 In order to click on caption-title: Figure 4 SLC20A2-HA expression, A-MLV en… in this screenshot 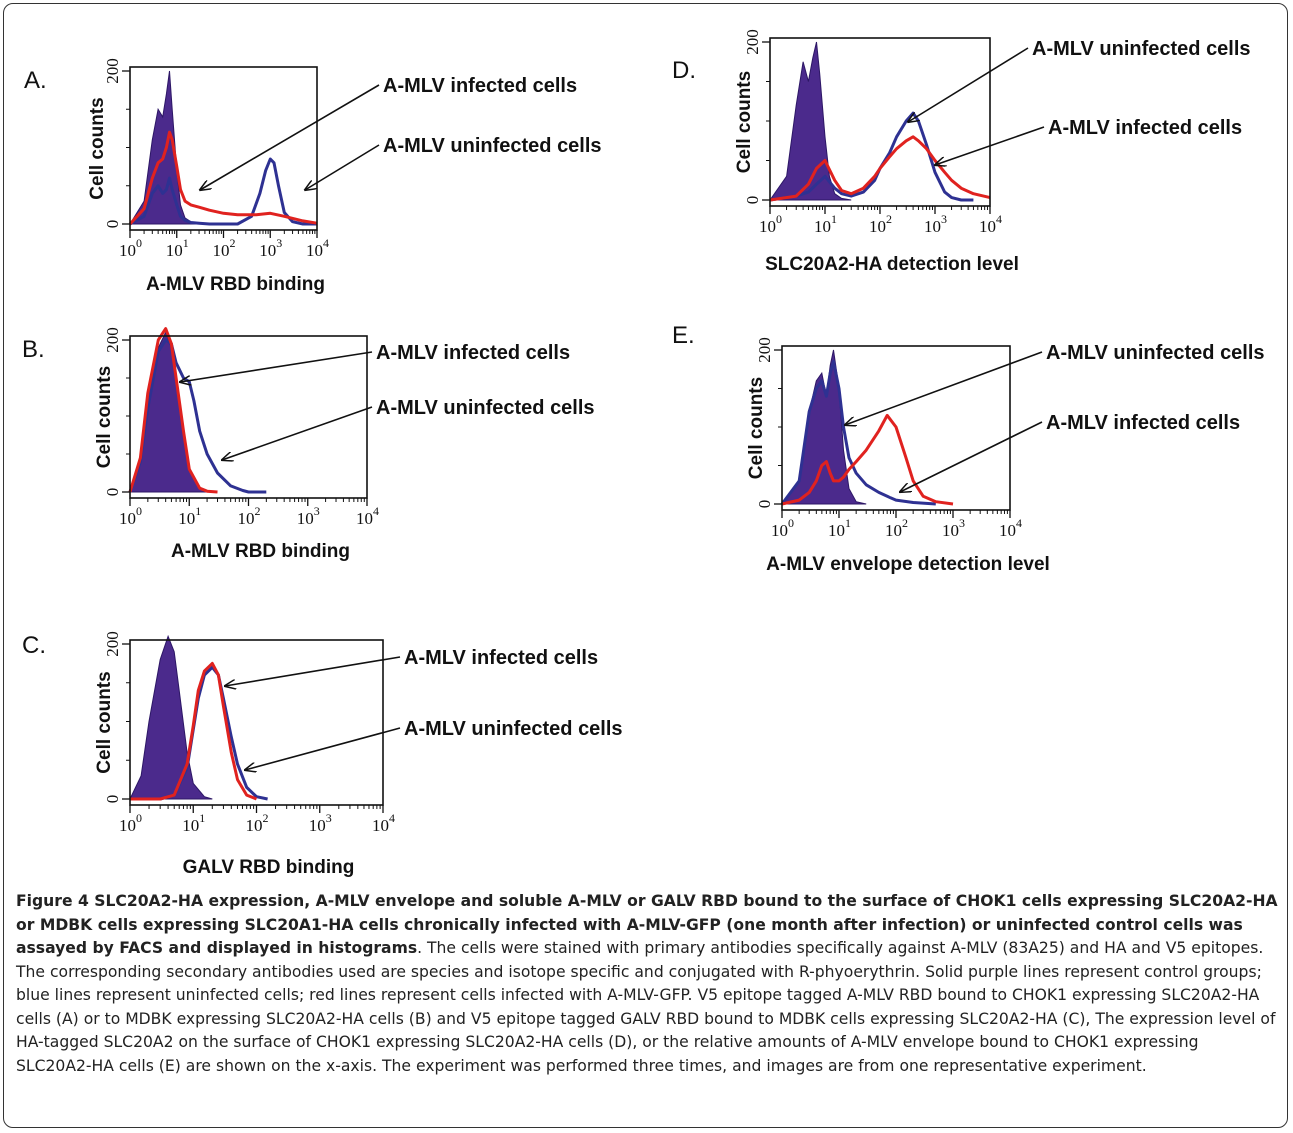, I will do `click(647, 924)`.